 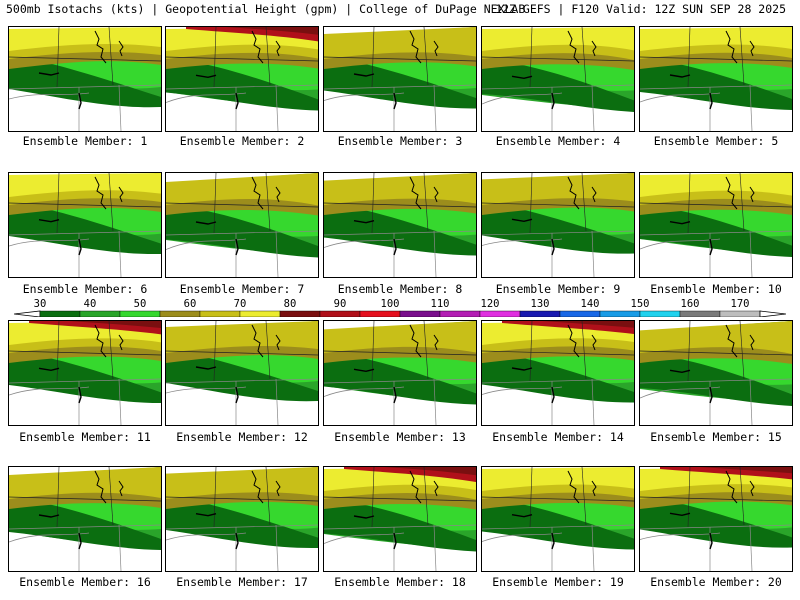 What do you see at coordinates (716, 437) in the screenshot?
I see `member-caption: Ensemble Member: 15` at bounding box center [716, 437].